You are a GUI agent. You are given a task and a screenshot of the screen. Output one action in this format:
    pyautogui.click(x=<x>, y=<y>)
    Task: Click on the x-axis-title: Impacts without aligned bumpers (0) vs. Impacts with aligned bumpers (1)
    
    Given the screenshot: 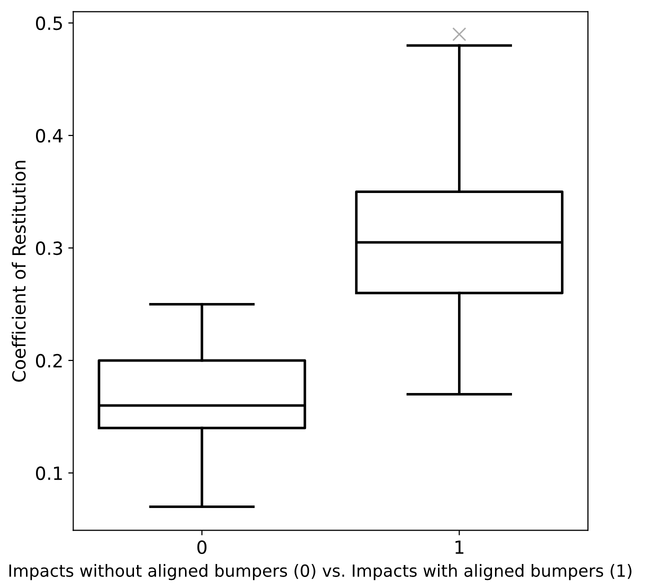 What is the action you would take?
    pyautogui.click(x=320, y=572)
    